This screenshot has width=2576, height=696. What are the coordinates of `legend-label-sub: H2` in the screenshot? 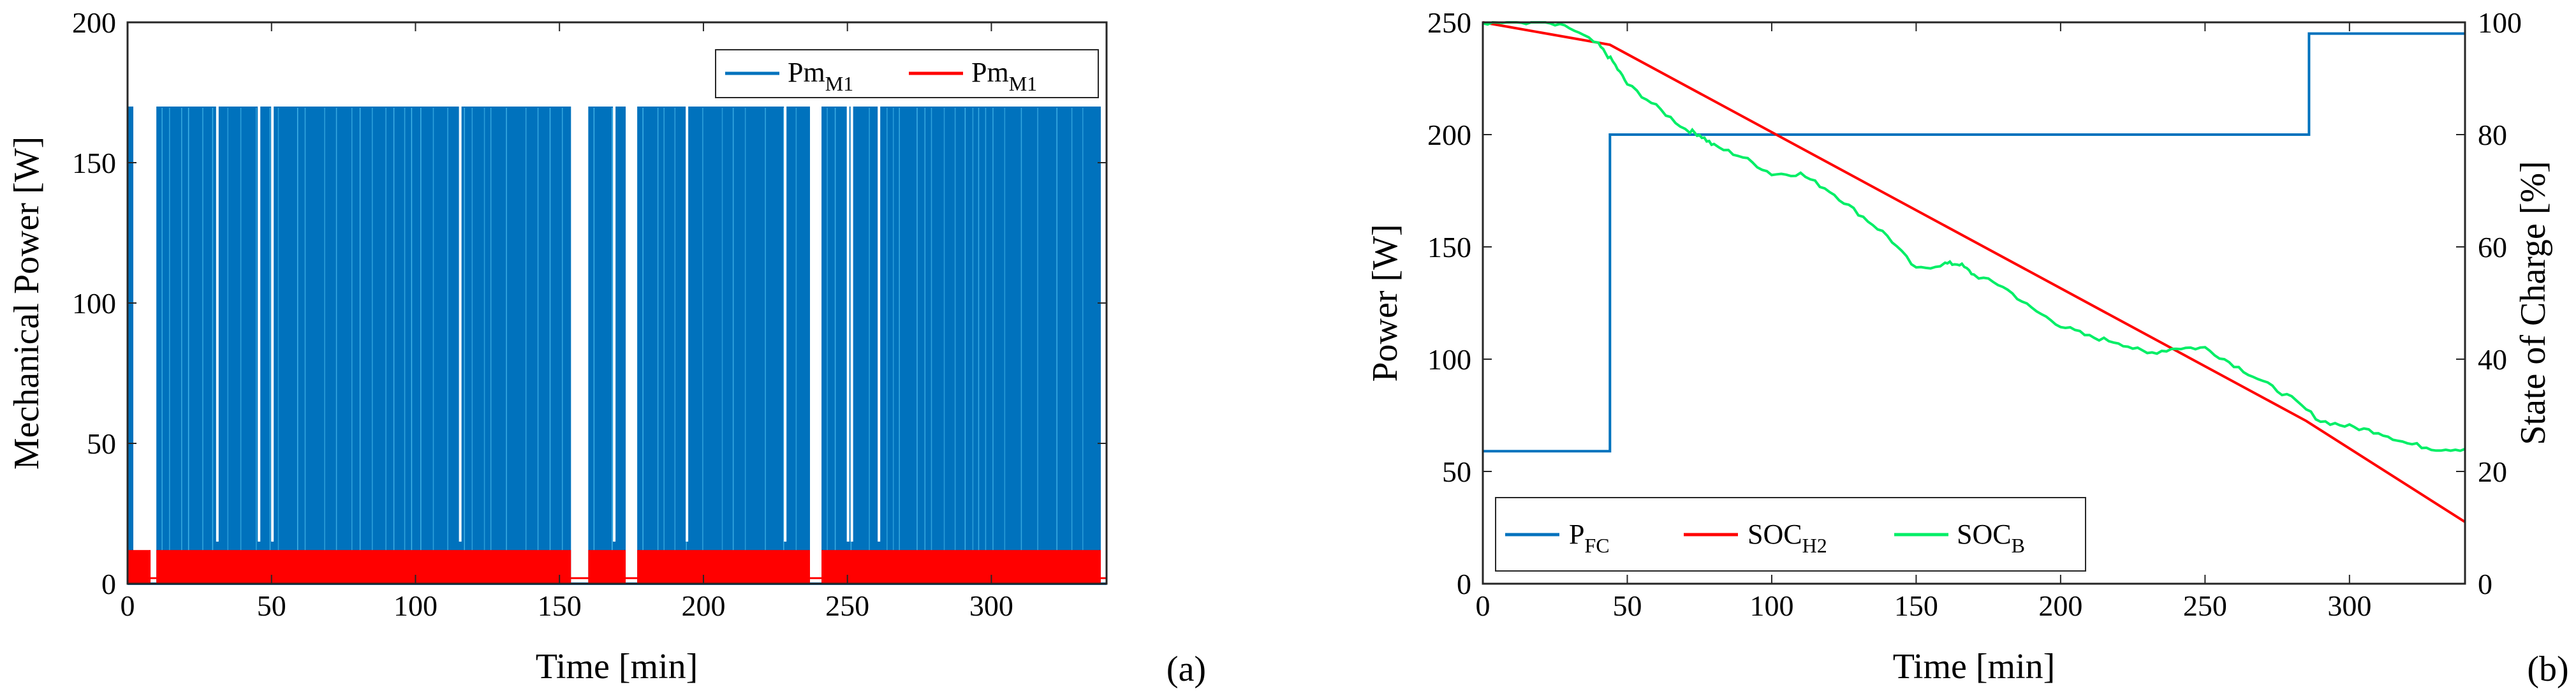 It's located at (1814, 545).